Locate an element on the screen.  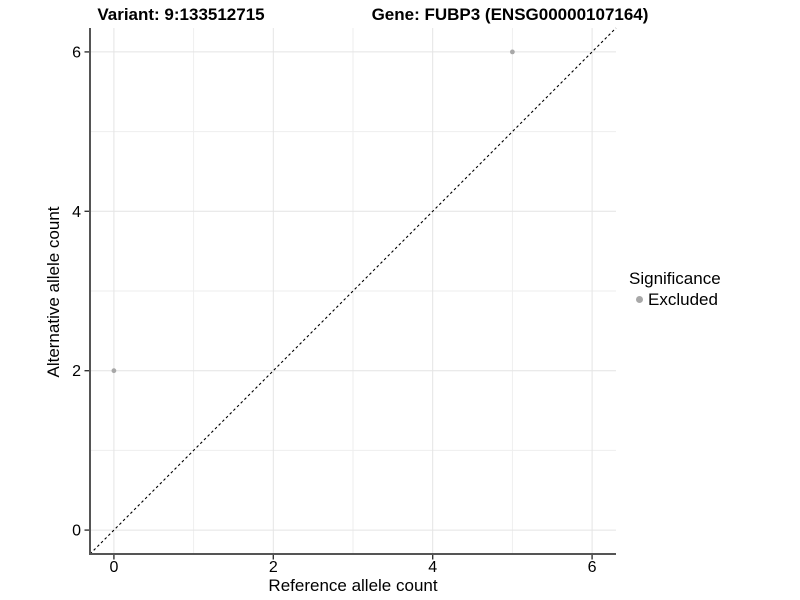
gene-title: Gene: FUBP3 (ENSG00000107164) is located at coordinates (510, 14).